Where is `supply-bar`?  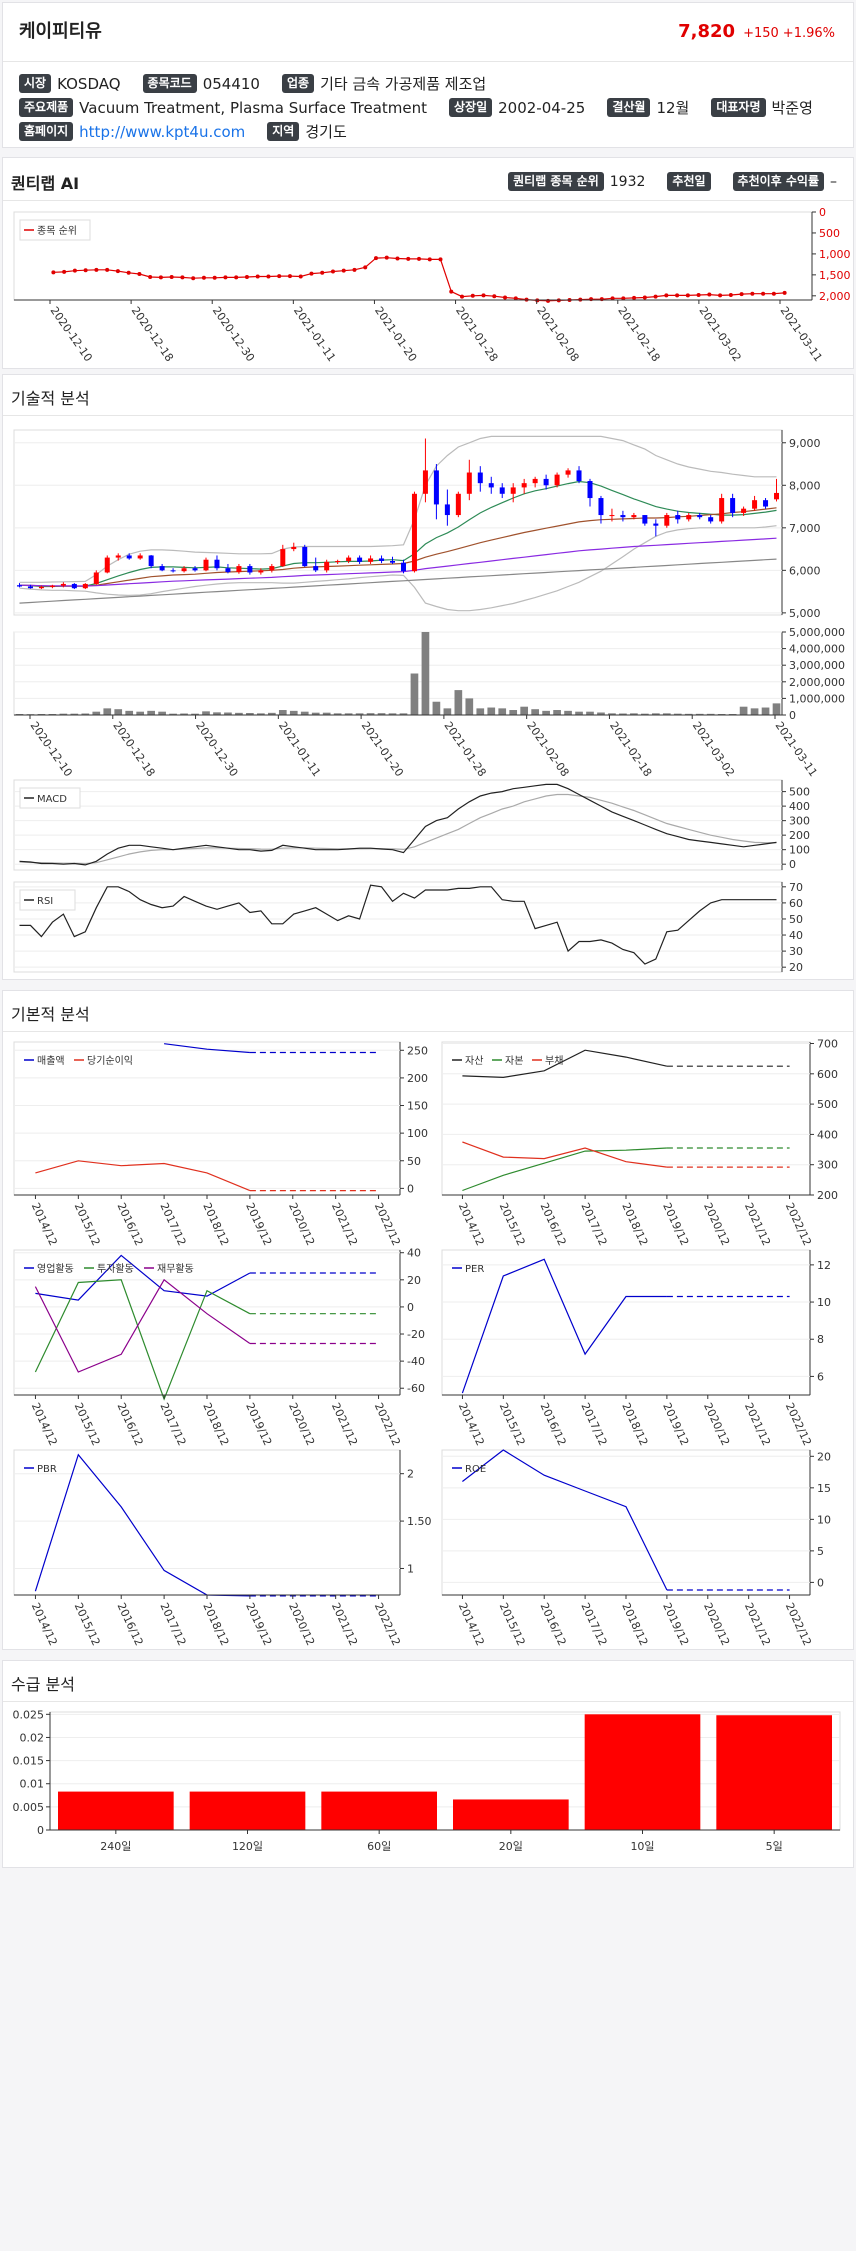
supply-bar is located at coordinates (511, 1814).